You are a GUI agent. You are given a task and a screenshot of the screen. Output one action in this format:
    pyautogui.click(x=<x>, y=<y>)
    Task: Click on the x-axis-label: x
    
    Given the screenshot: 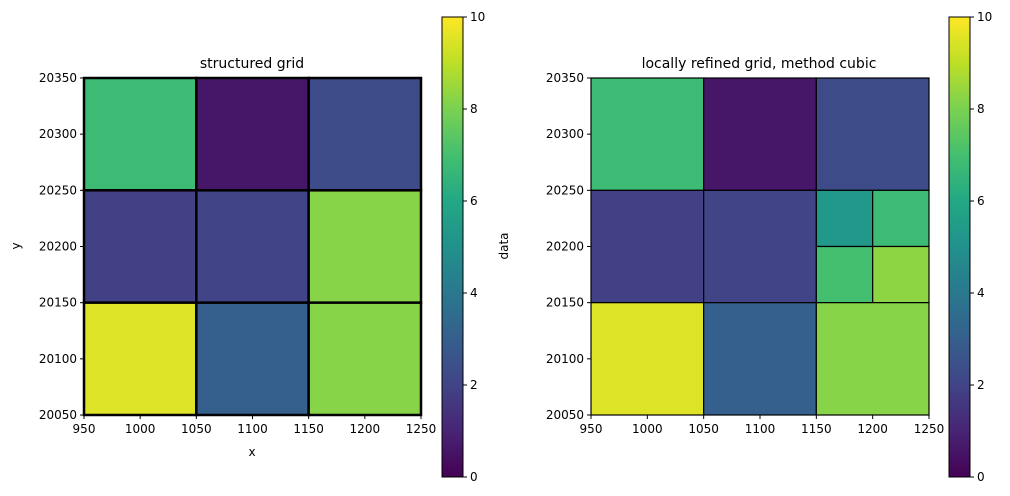 What is the action you would take?
    pyautogui.click(x=251, y=452)
    